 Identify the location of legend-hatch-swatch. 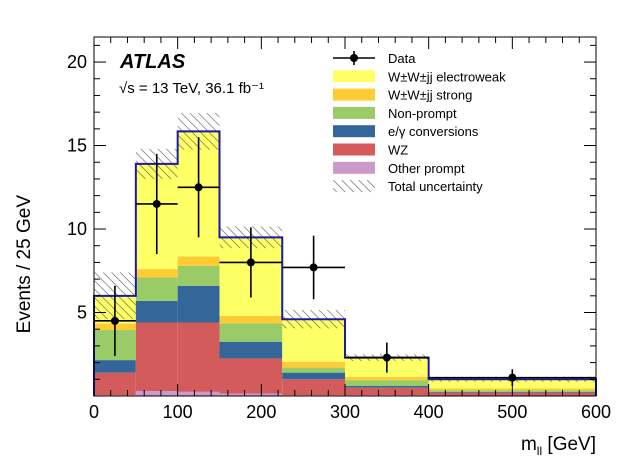
(354, 186).